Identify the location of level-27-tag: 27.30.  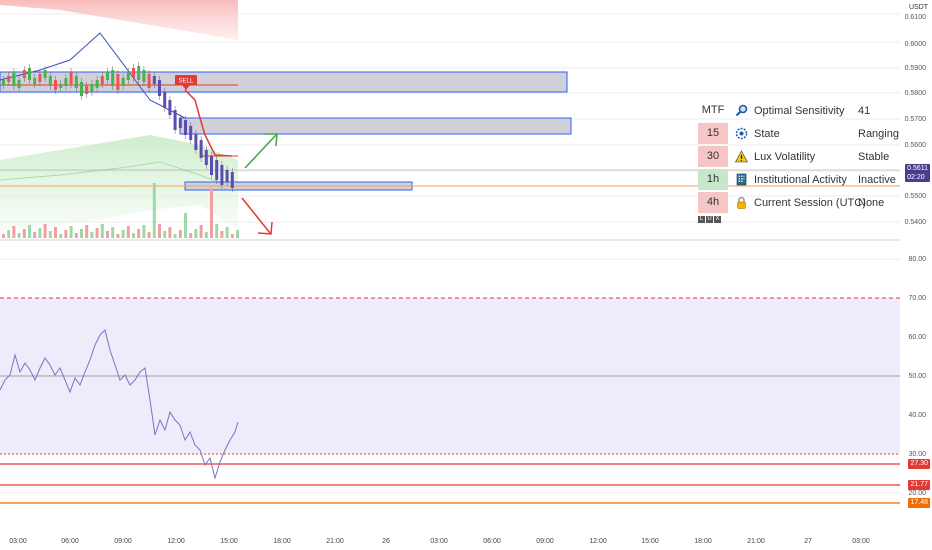
(919, 464).